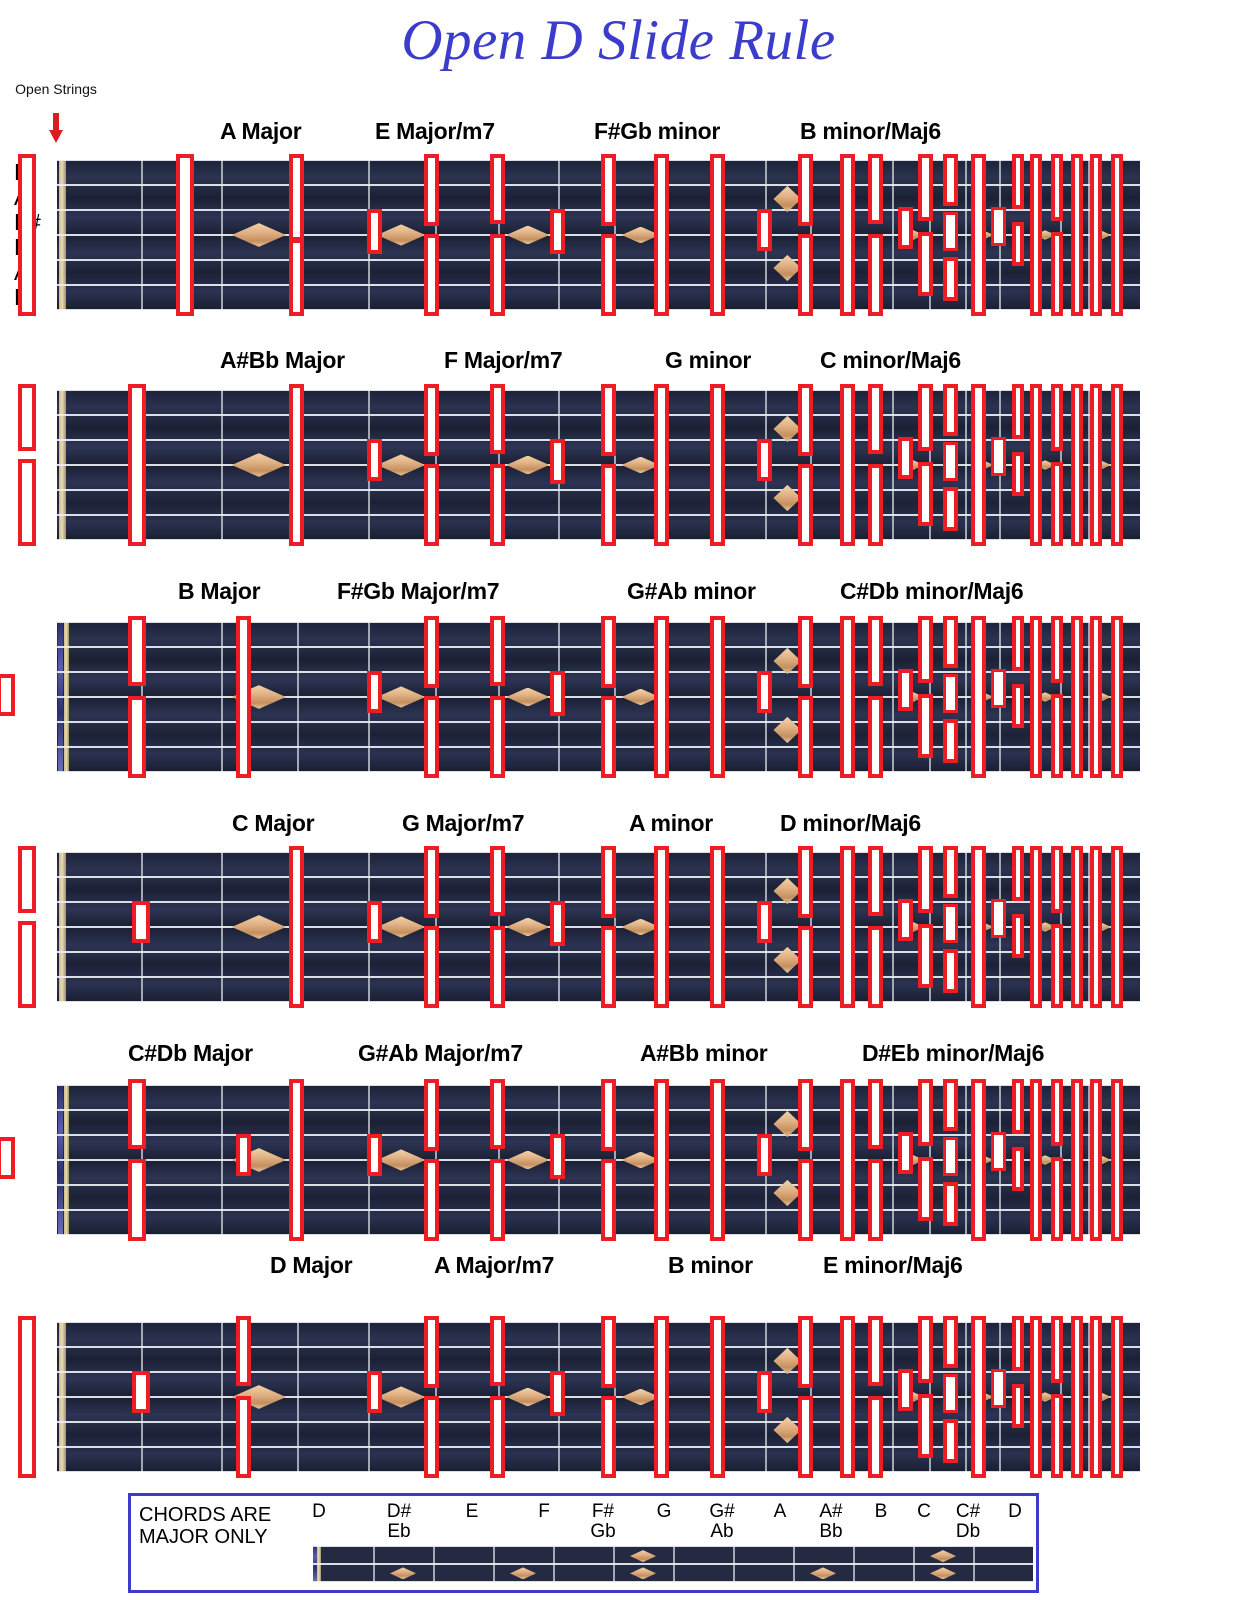 The height and width of the screenshot is (1600, 1237). What do you see at coordinates (881, 1511) in the screenshot?
I see `legend-note-10: B` at bounding box center [881, 1511].